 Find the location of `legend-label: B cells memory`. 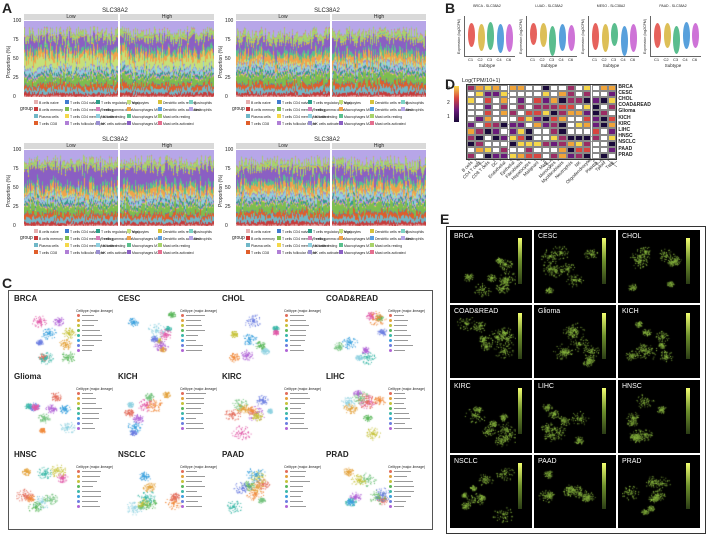

legend-label: B cells memory is located at coordinates (51, 110).